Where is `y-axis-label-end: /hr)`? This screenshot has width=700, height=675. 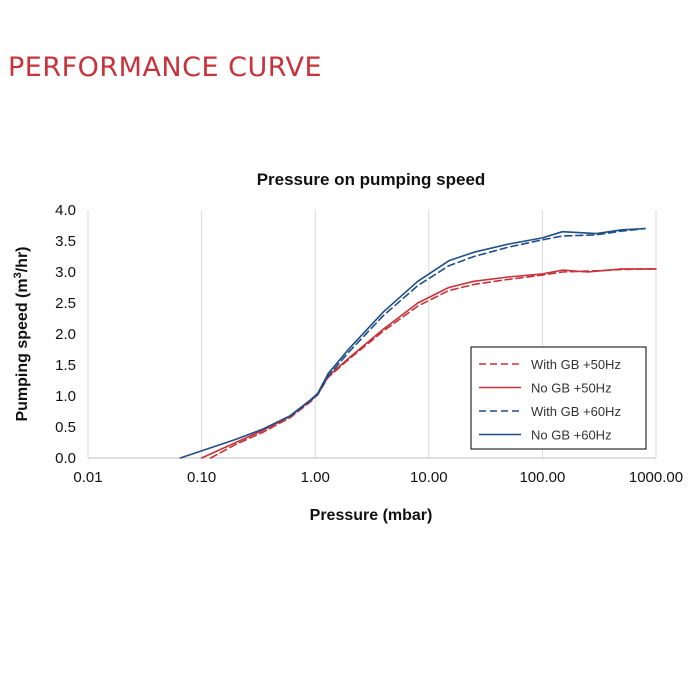 y-axis-label-end: /hr) is located at coordinates (22, 259).